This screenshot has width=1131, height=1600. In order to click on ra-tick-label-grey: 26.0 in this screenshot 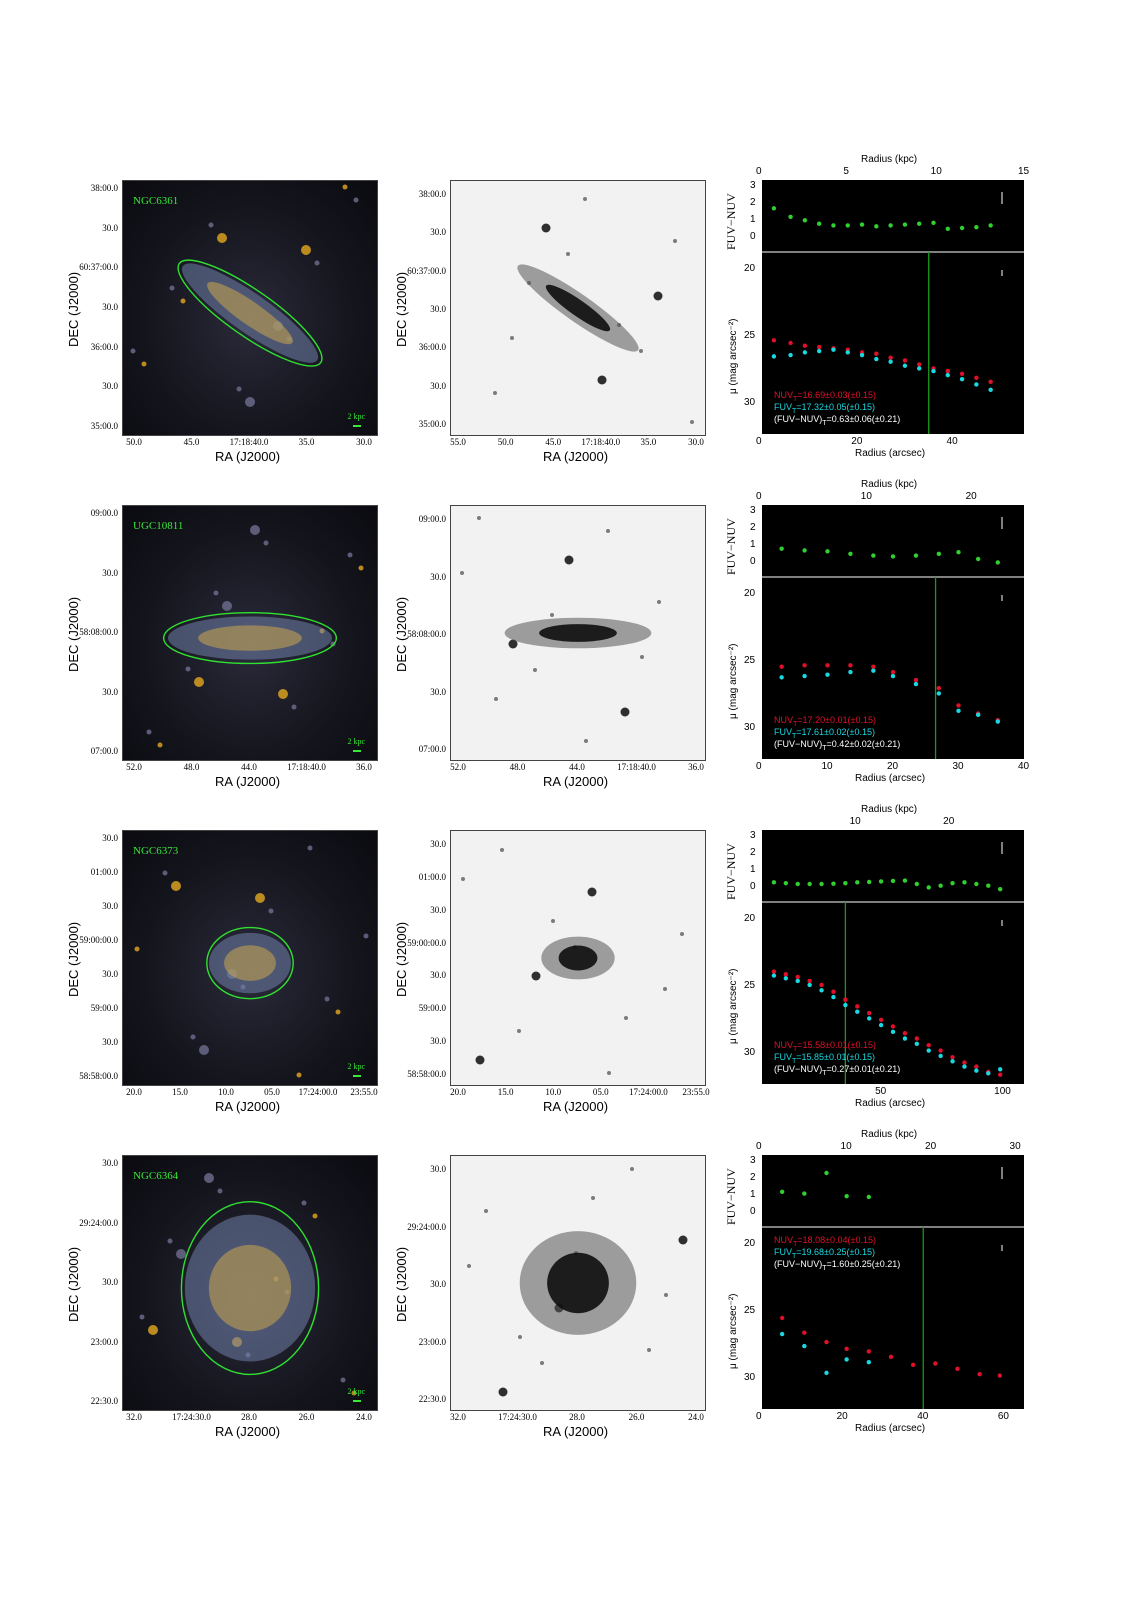, I will do `click(636, 1417)`.